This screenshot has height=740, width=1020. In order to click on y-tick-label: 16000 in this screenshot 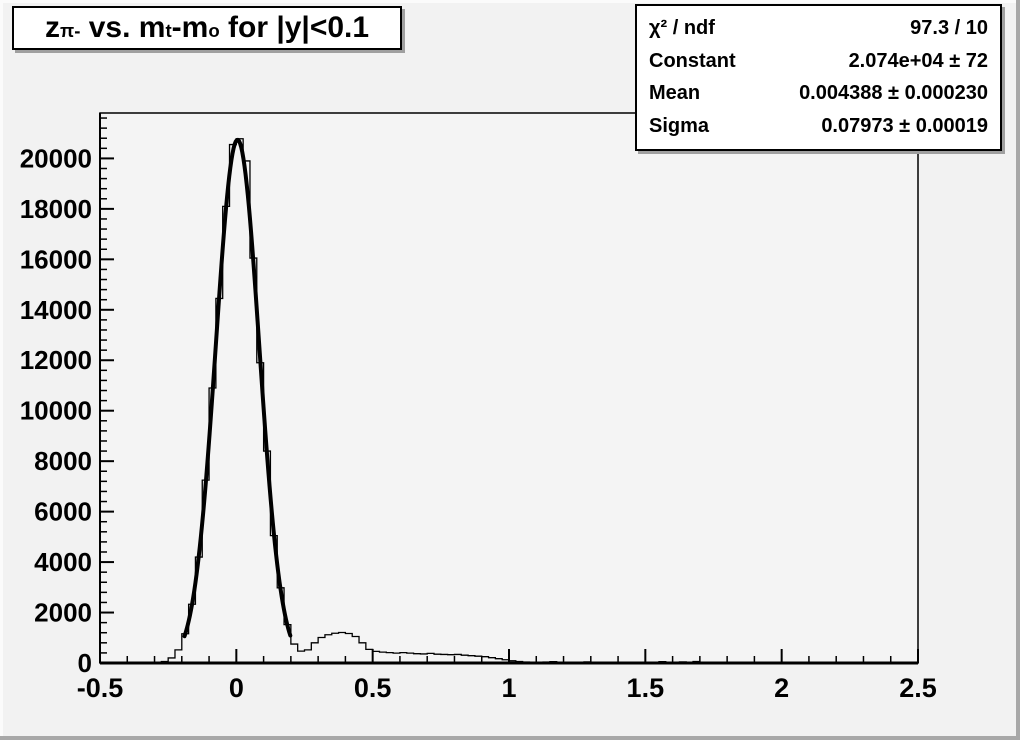, I will do `click(56, 259)`.